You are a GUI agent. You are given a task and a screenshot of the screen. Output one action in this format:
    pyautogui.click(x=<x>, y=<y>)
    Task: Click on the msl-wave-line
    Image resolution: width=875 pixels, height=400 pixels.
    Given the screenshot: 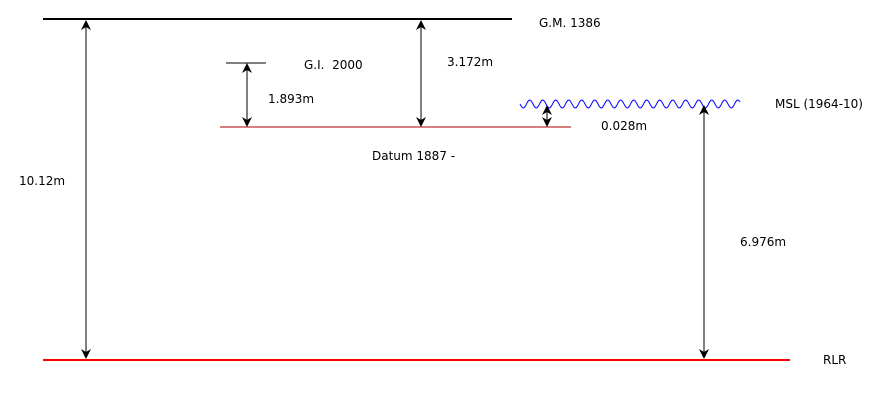 What is the action you would take?
    pyautogui.click(x=630, y=104)
    